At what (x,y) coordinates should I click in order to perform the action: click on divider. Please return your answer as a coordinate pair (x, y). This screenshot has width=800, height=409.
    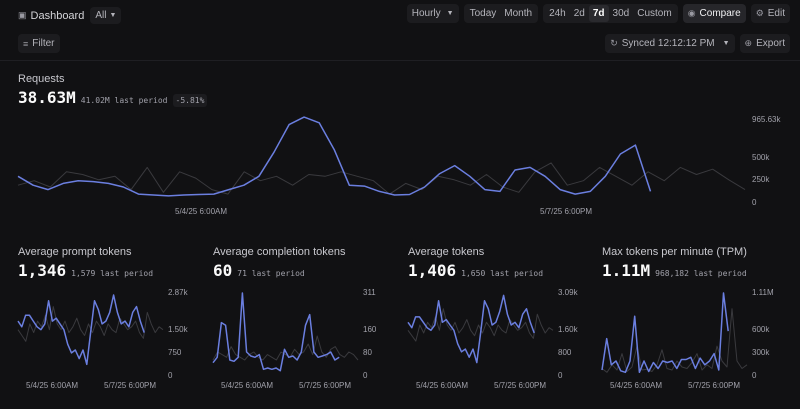
    Looking at the image, I should click on (400, 60).